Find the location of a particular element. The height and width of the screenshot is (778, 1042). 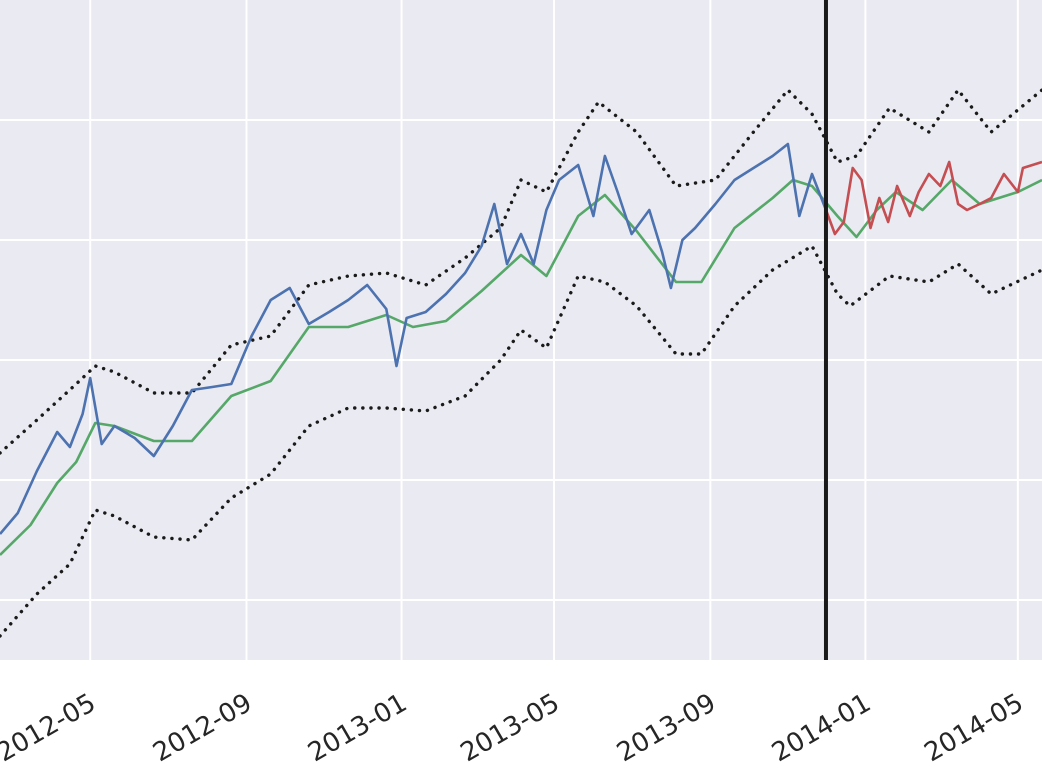

x-tick-label: 2012-09 is located at coordinates (202, 728).